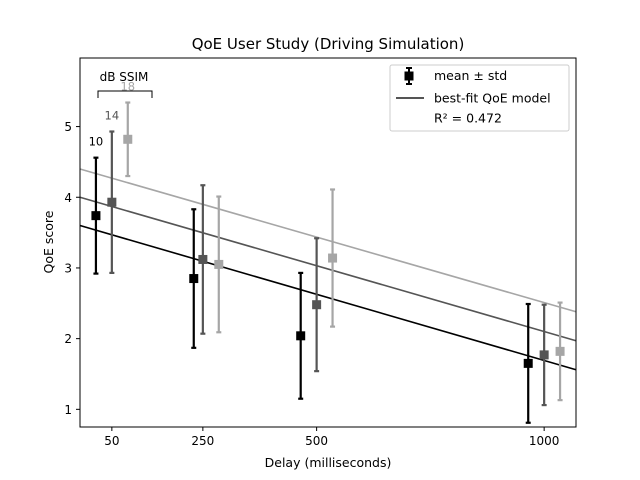 The image size is (640, 480). I want to click on y-tick-label-5: 5, so click(68, 127).